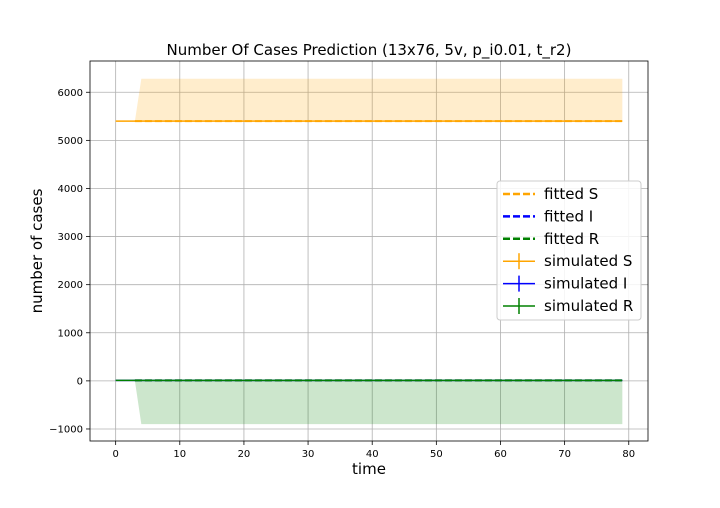  I want to click on y-tick-label: 2000, so click(70, 285).